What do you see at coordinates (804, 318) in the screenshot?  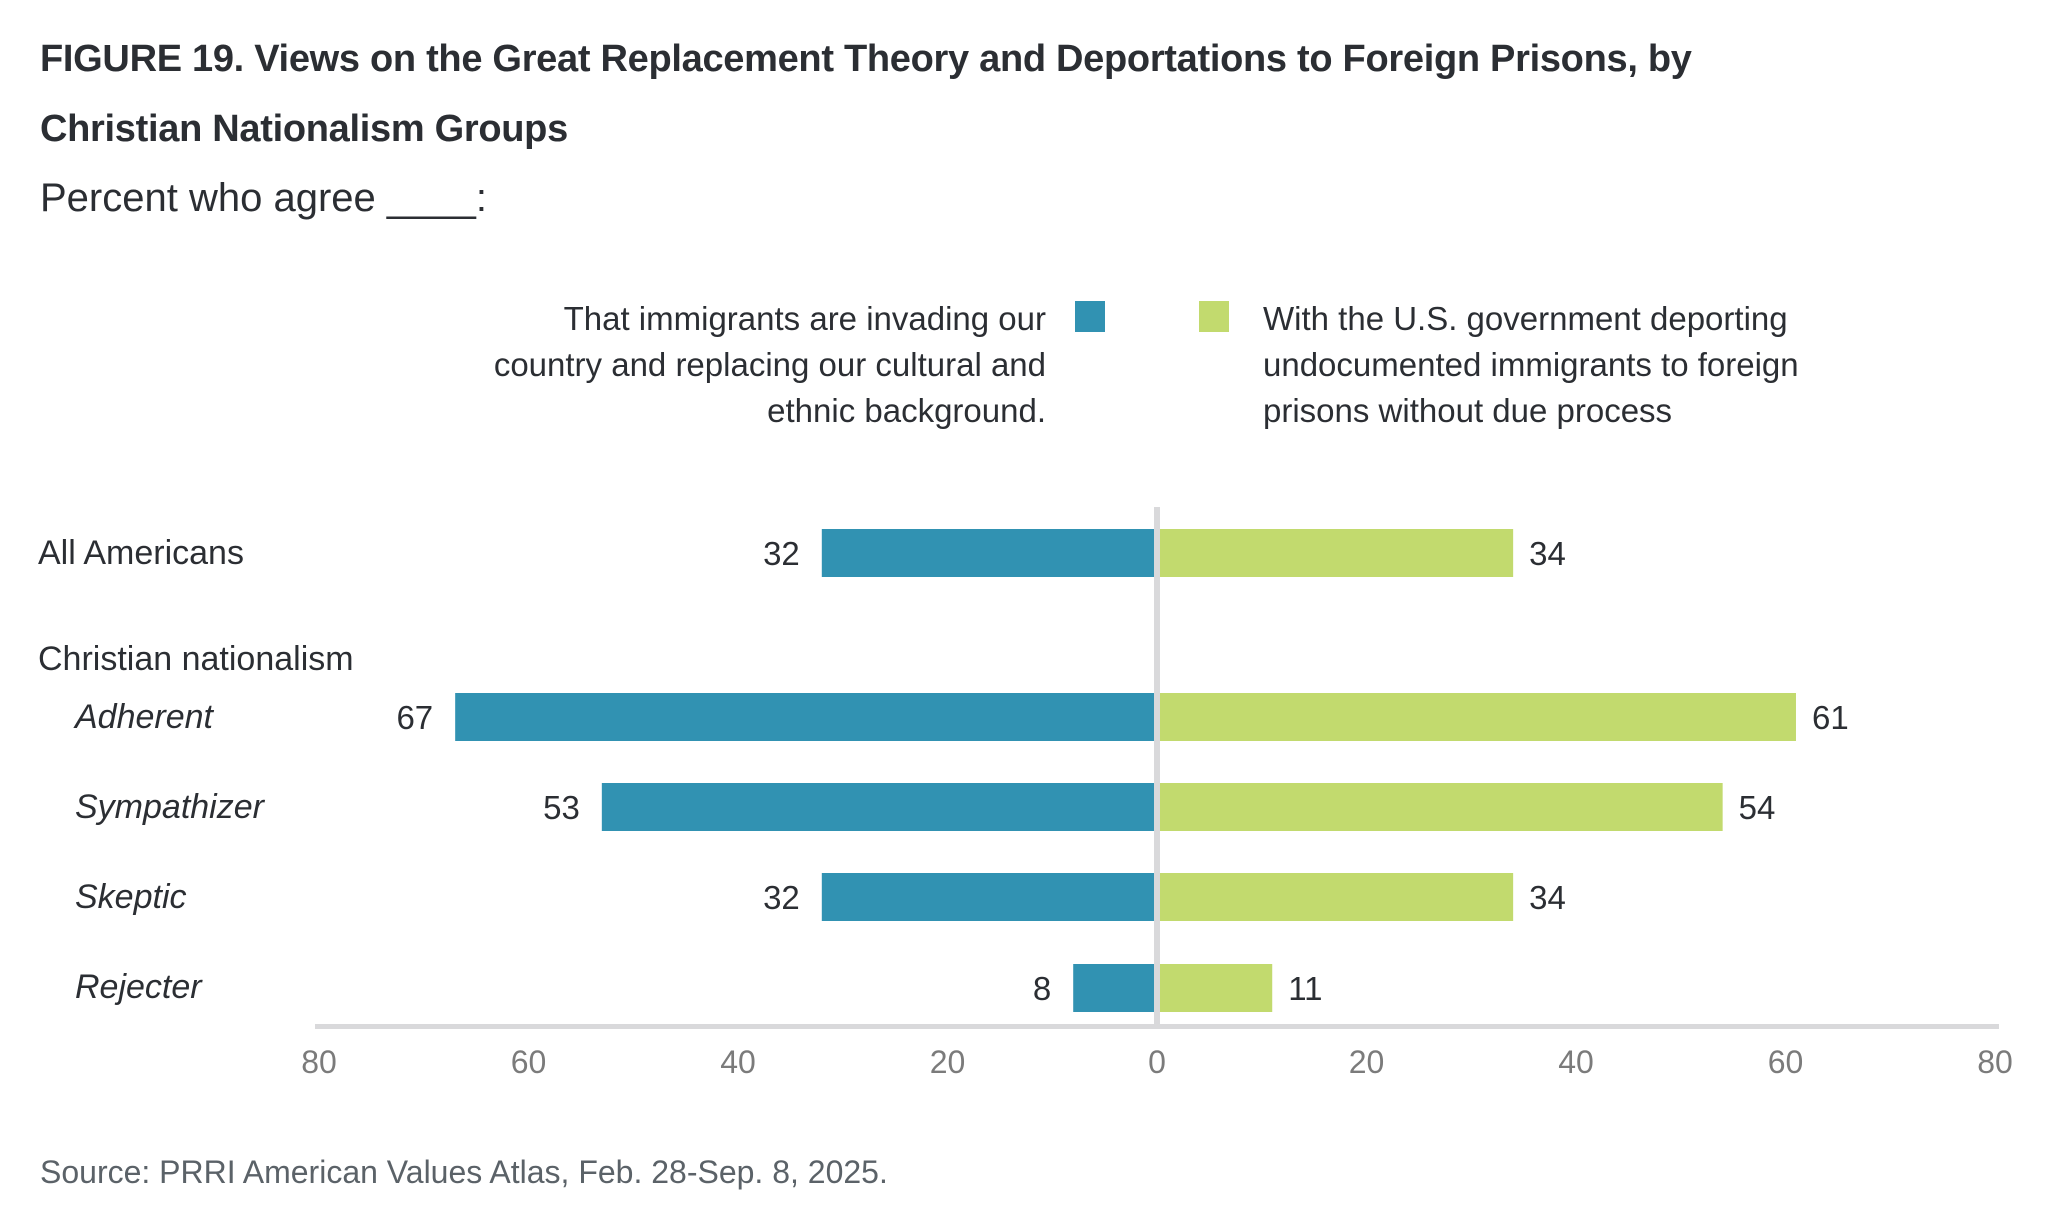 I see `legend-left-line: That immigrants are invading our` at bounding box center [804, 318].